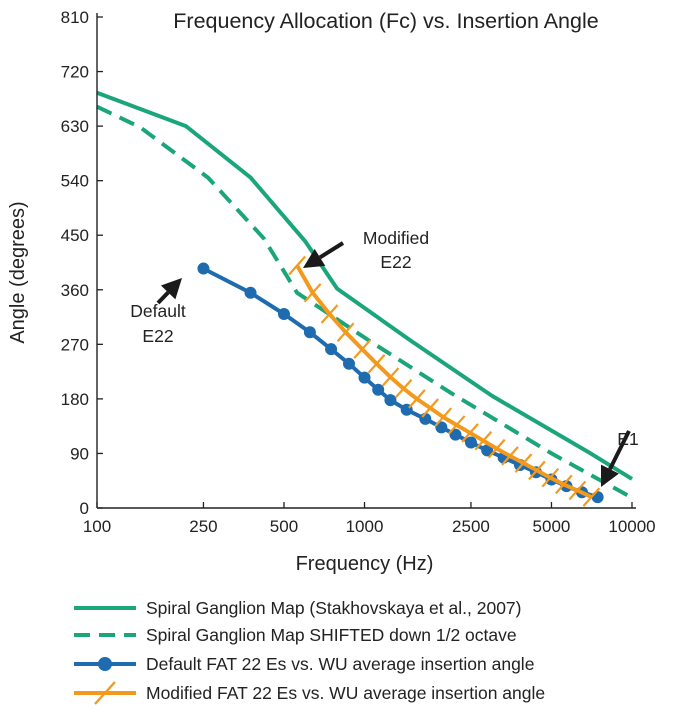 The image size is (677, 713). I want to click on x-tick-label: 5000, so click(552, 526).